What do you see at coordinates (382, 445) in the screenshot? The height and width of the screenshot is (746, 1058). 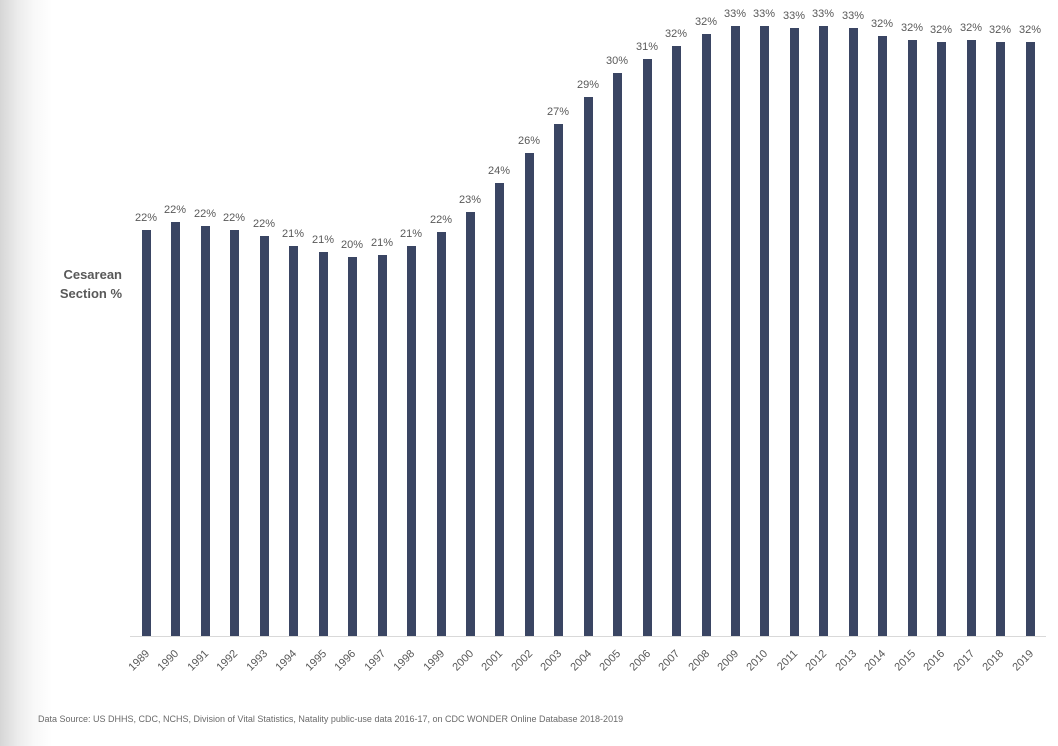 I see `bar-1997` at bounding box center [382, 445].